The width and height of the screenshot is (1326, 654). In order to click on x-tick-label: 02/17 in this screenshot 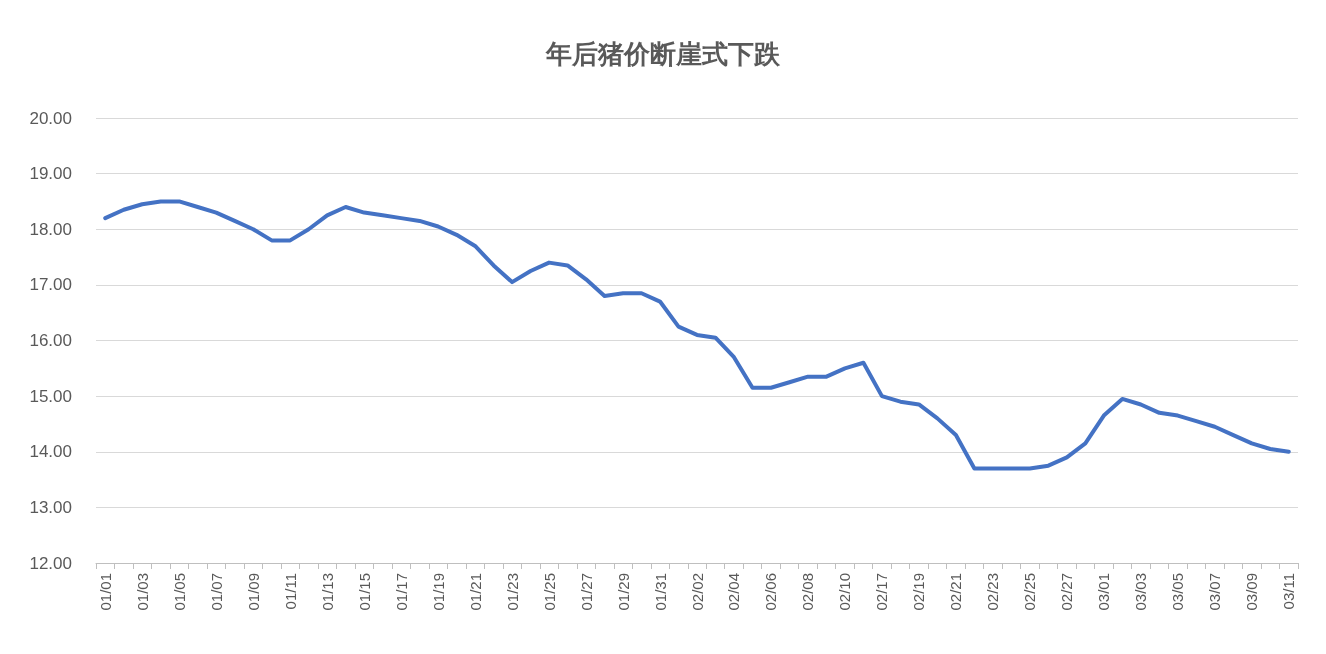, I will do `click(882, 592)`.